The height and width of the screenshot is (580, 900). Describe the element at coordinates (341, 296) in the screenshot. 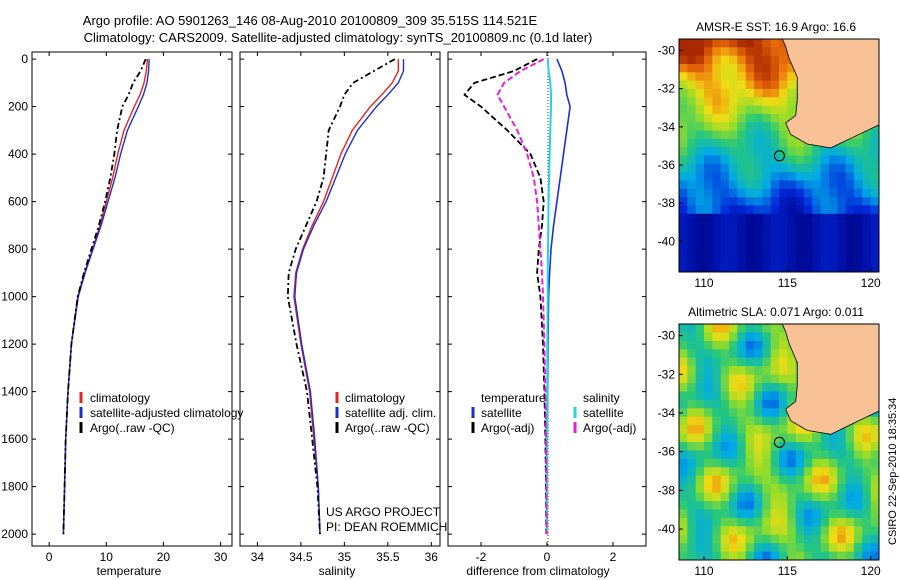

I see `series-line-argo-raw-qc-` at that location.